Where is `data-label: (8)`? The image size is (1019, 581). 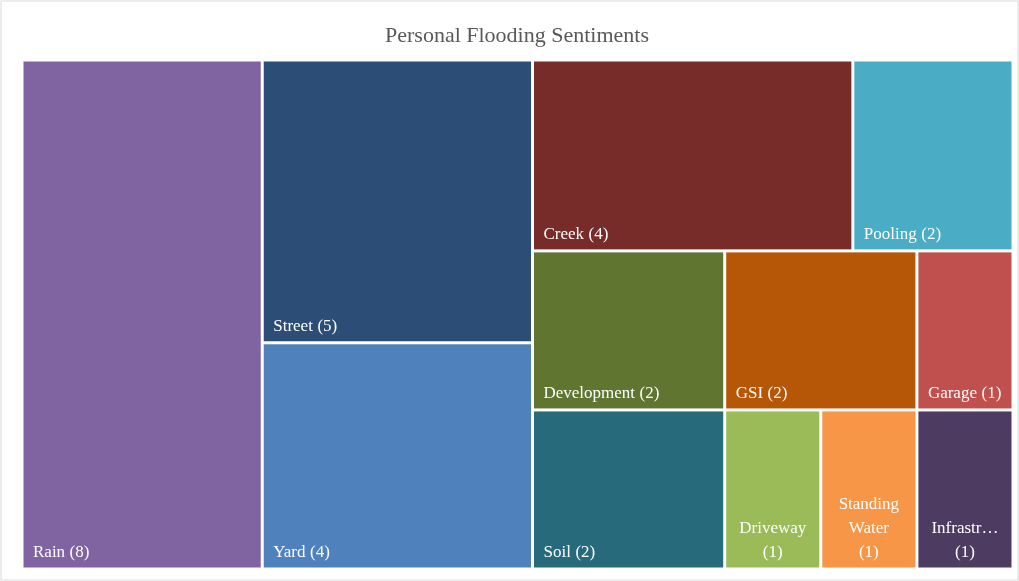 data-label: (8) is located at coordinates (79, 551).